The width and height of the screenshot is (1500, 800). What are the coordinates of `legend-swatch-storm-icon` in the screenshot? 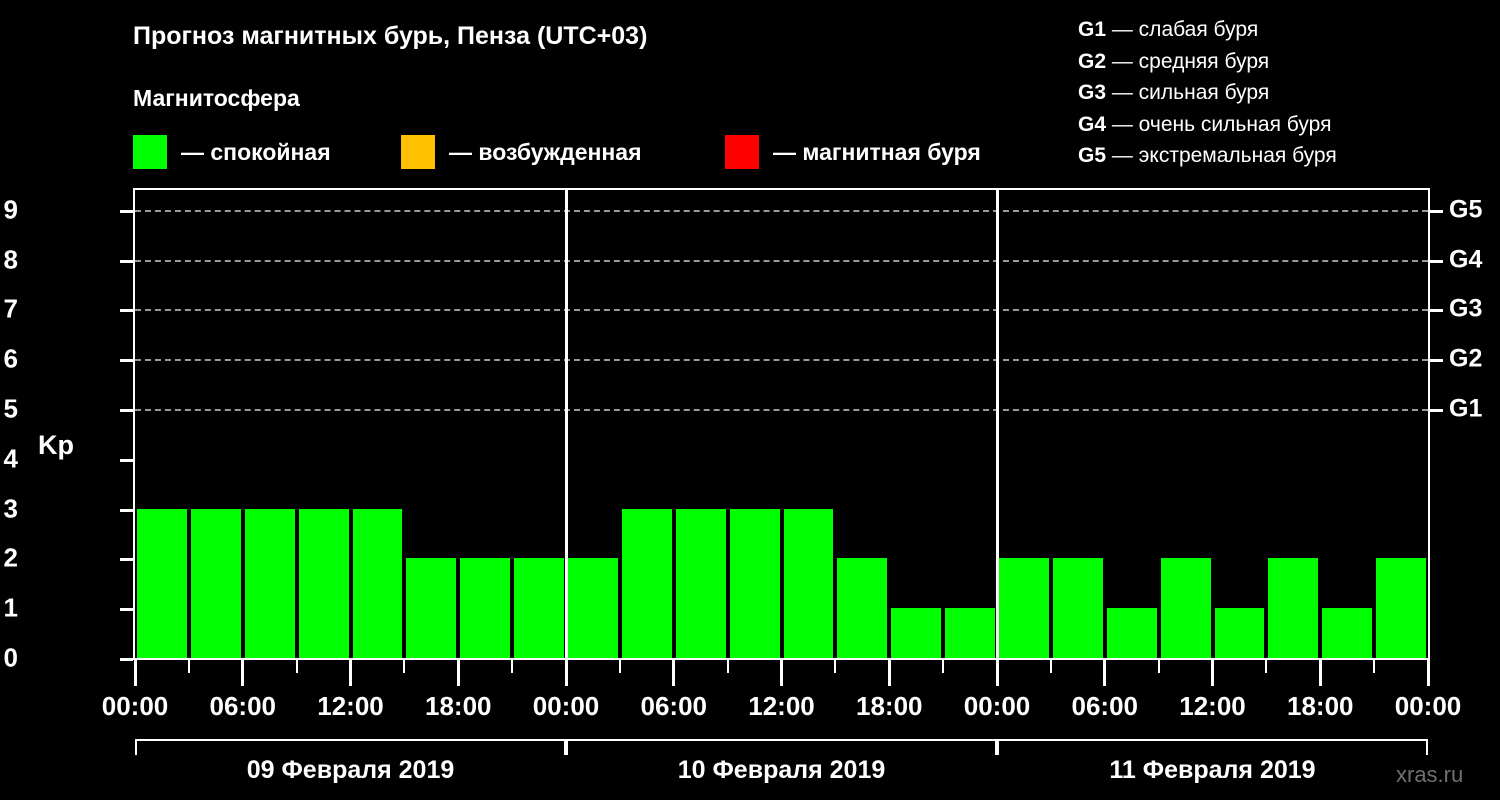 It's located at (742, 152).